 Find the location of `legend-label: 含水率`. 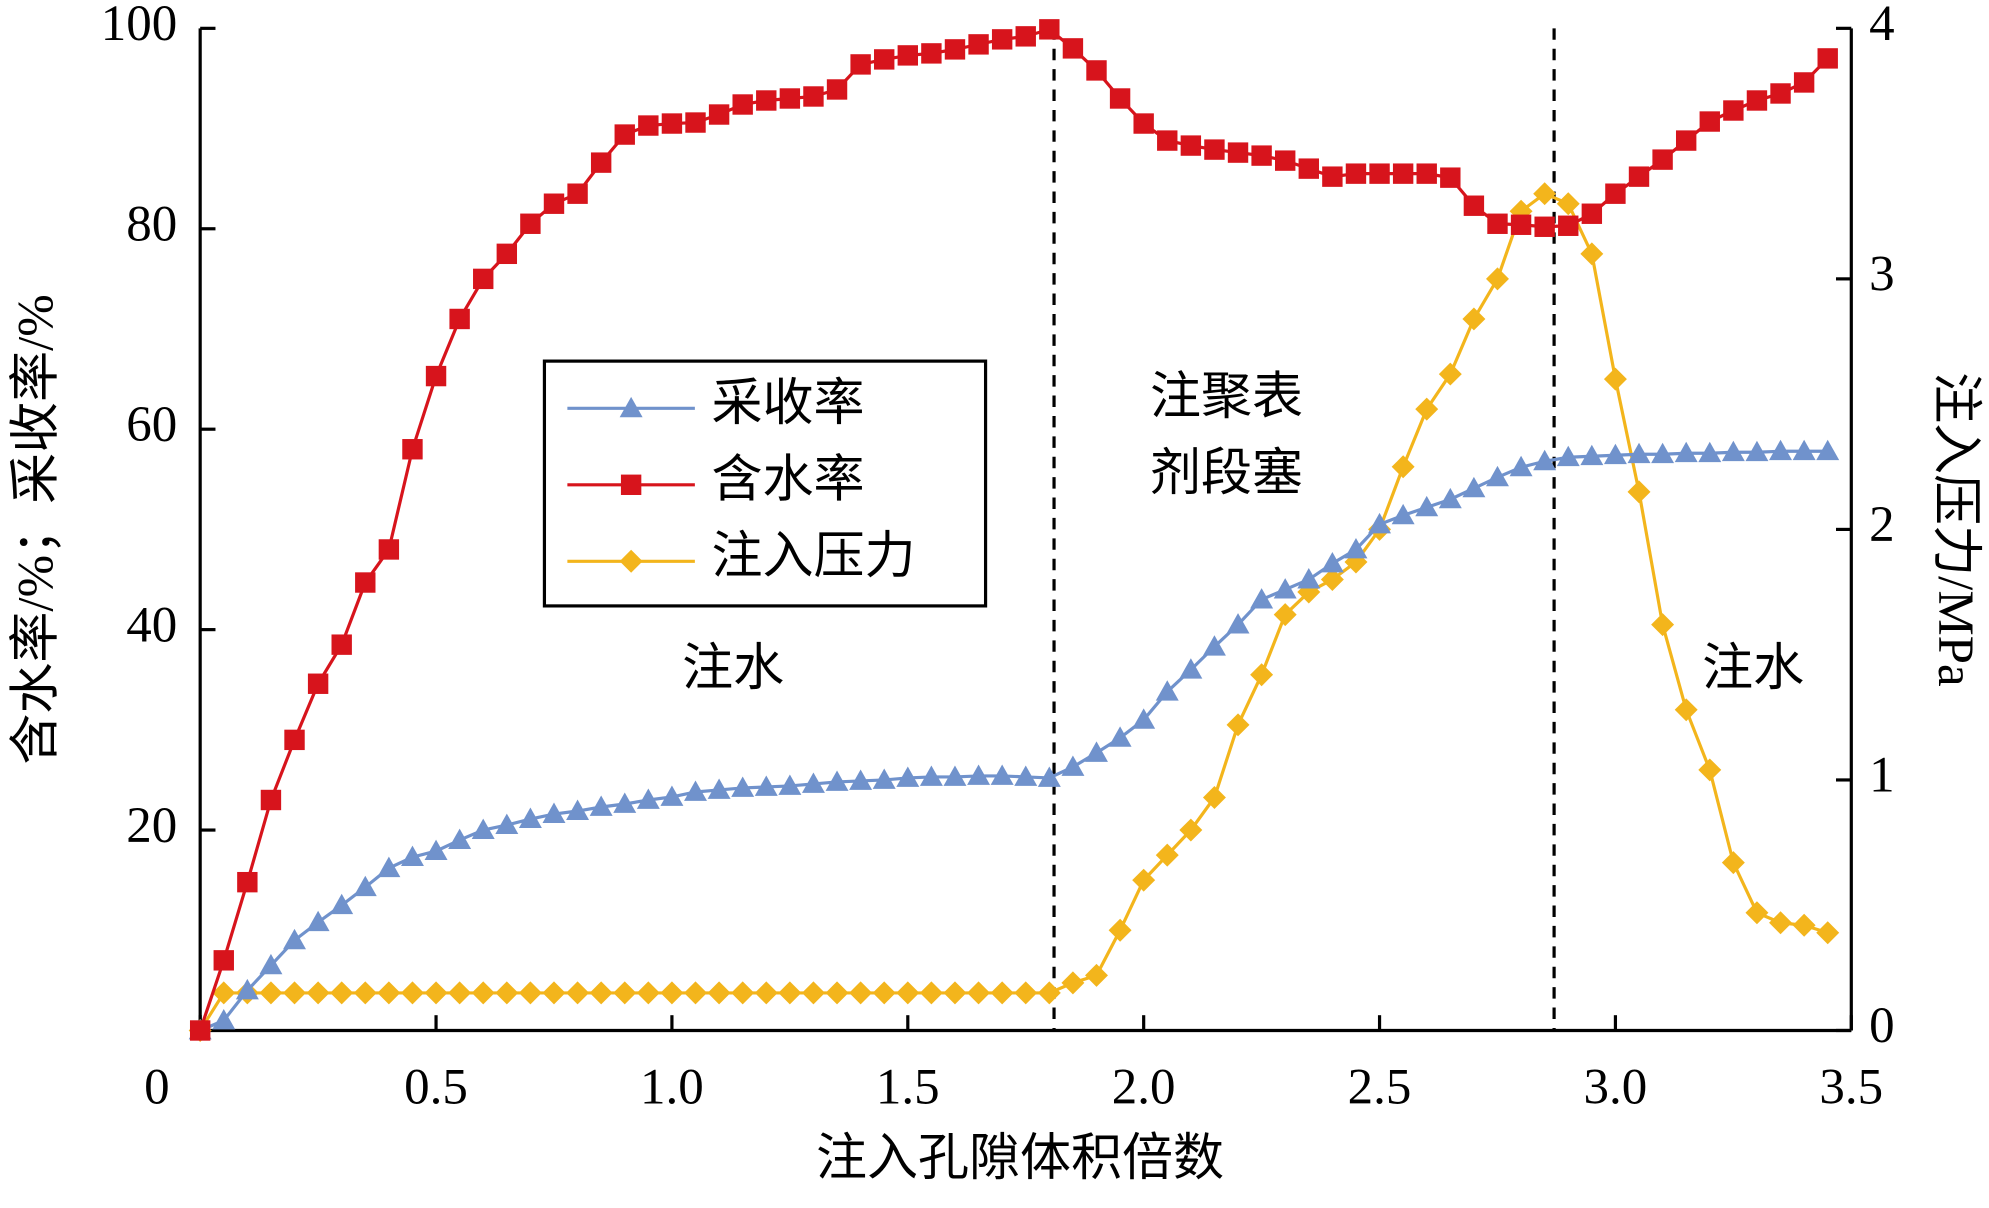

legend-label: 含水率 is located at coordinates (787, 480).